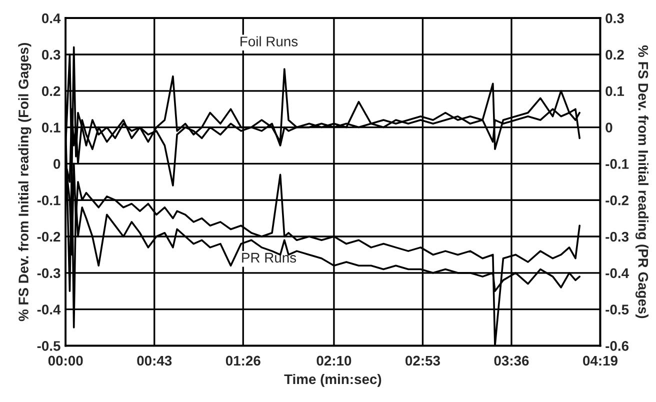 The width and height of the screenshot is (656, 402). What do you see at coordinates (48, 346) in the screenshot?
I see `y-tick-label: -0.5` at bounding box center [48, 346].